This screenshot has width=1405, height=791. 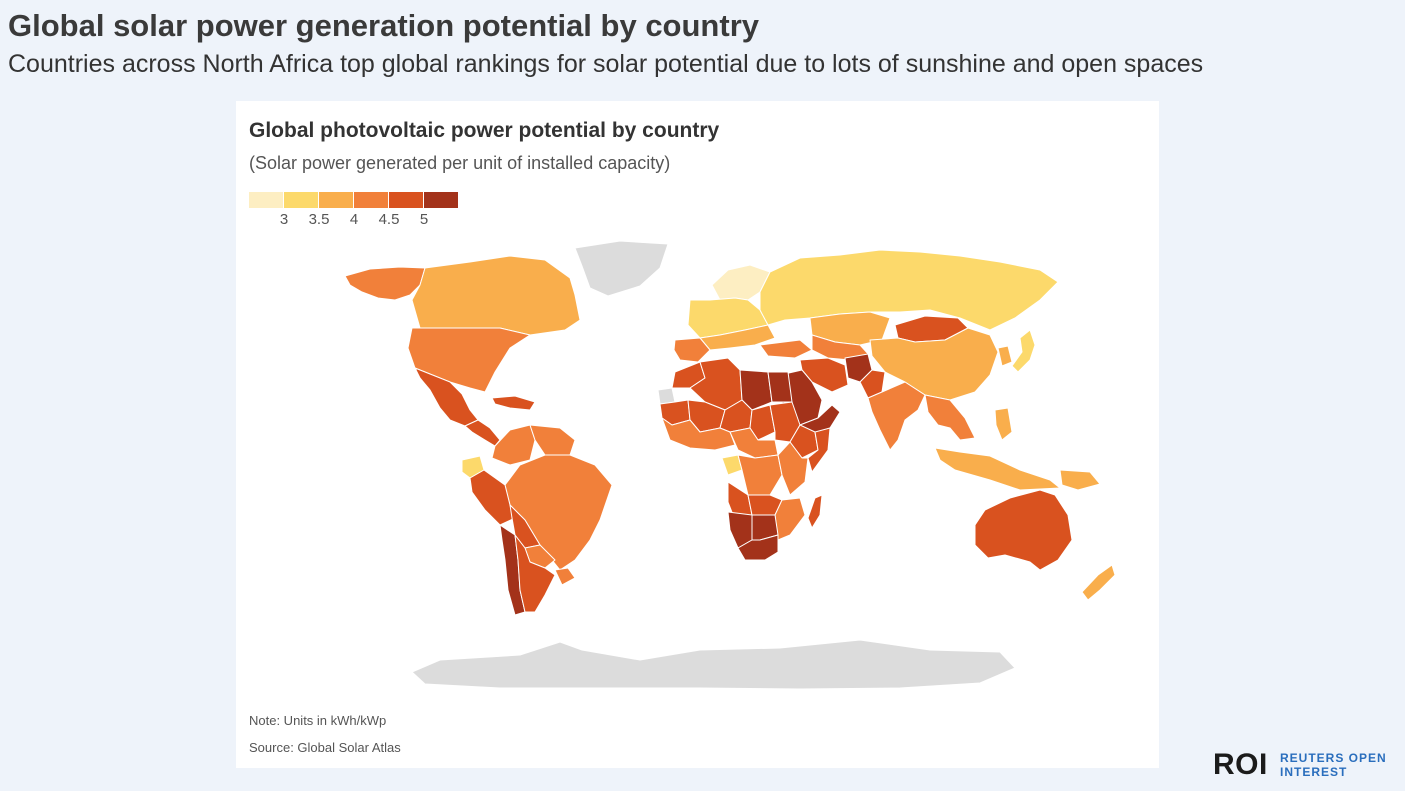 I want to click on reuters-open-interest-logo: ROI REUTERS OPEN INTEREST, so click(x=1308, y=766).